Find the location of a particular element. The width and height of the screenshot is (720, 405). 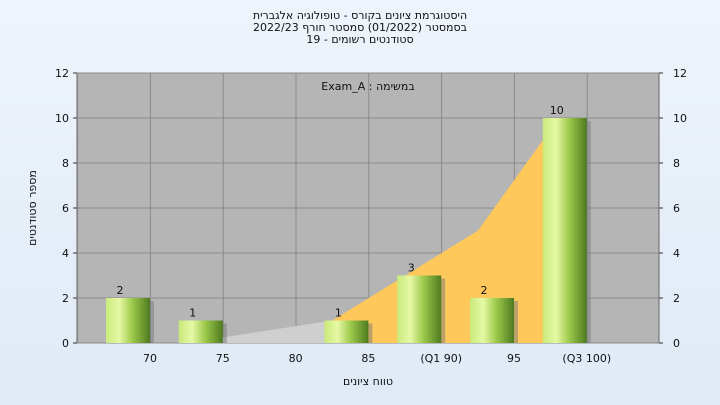

bar-value-label: 3 is located at coordinates (411, 268).